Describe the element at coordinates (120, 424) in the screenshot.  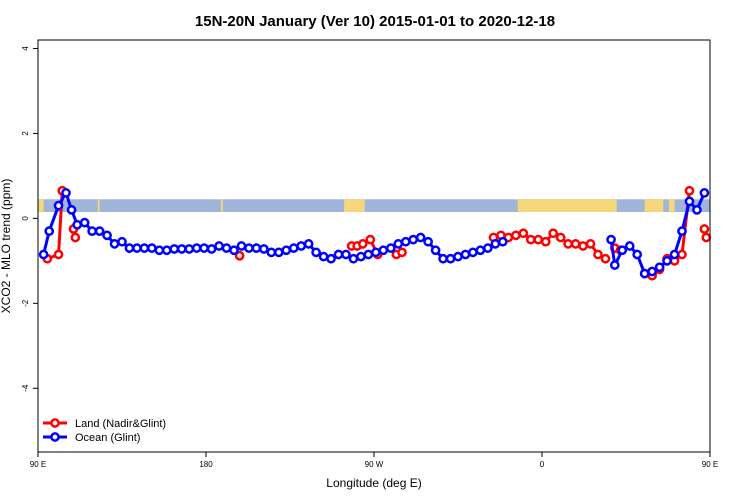
I see `legend-label: Land (Nadir&Glint)` at that location.